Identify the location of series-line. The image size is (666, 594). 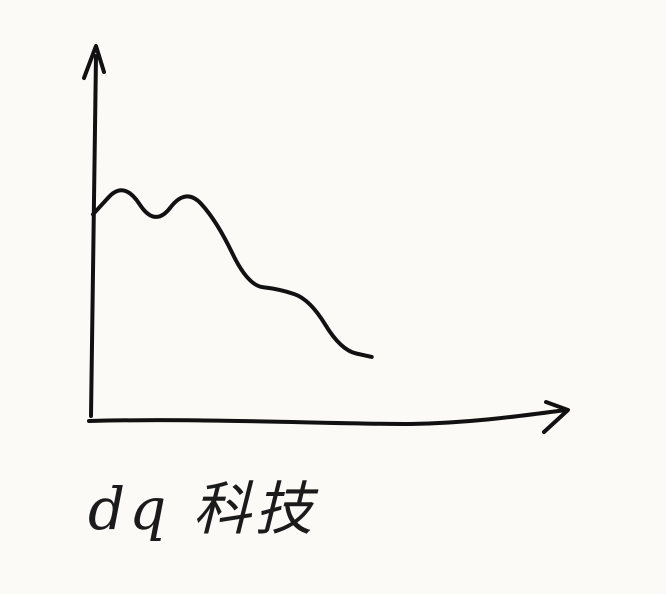
(232, 273).